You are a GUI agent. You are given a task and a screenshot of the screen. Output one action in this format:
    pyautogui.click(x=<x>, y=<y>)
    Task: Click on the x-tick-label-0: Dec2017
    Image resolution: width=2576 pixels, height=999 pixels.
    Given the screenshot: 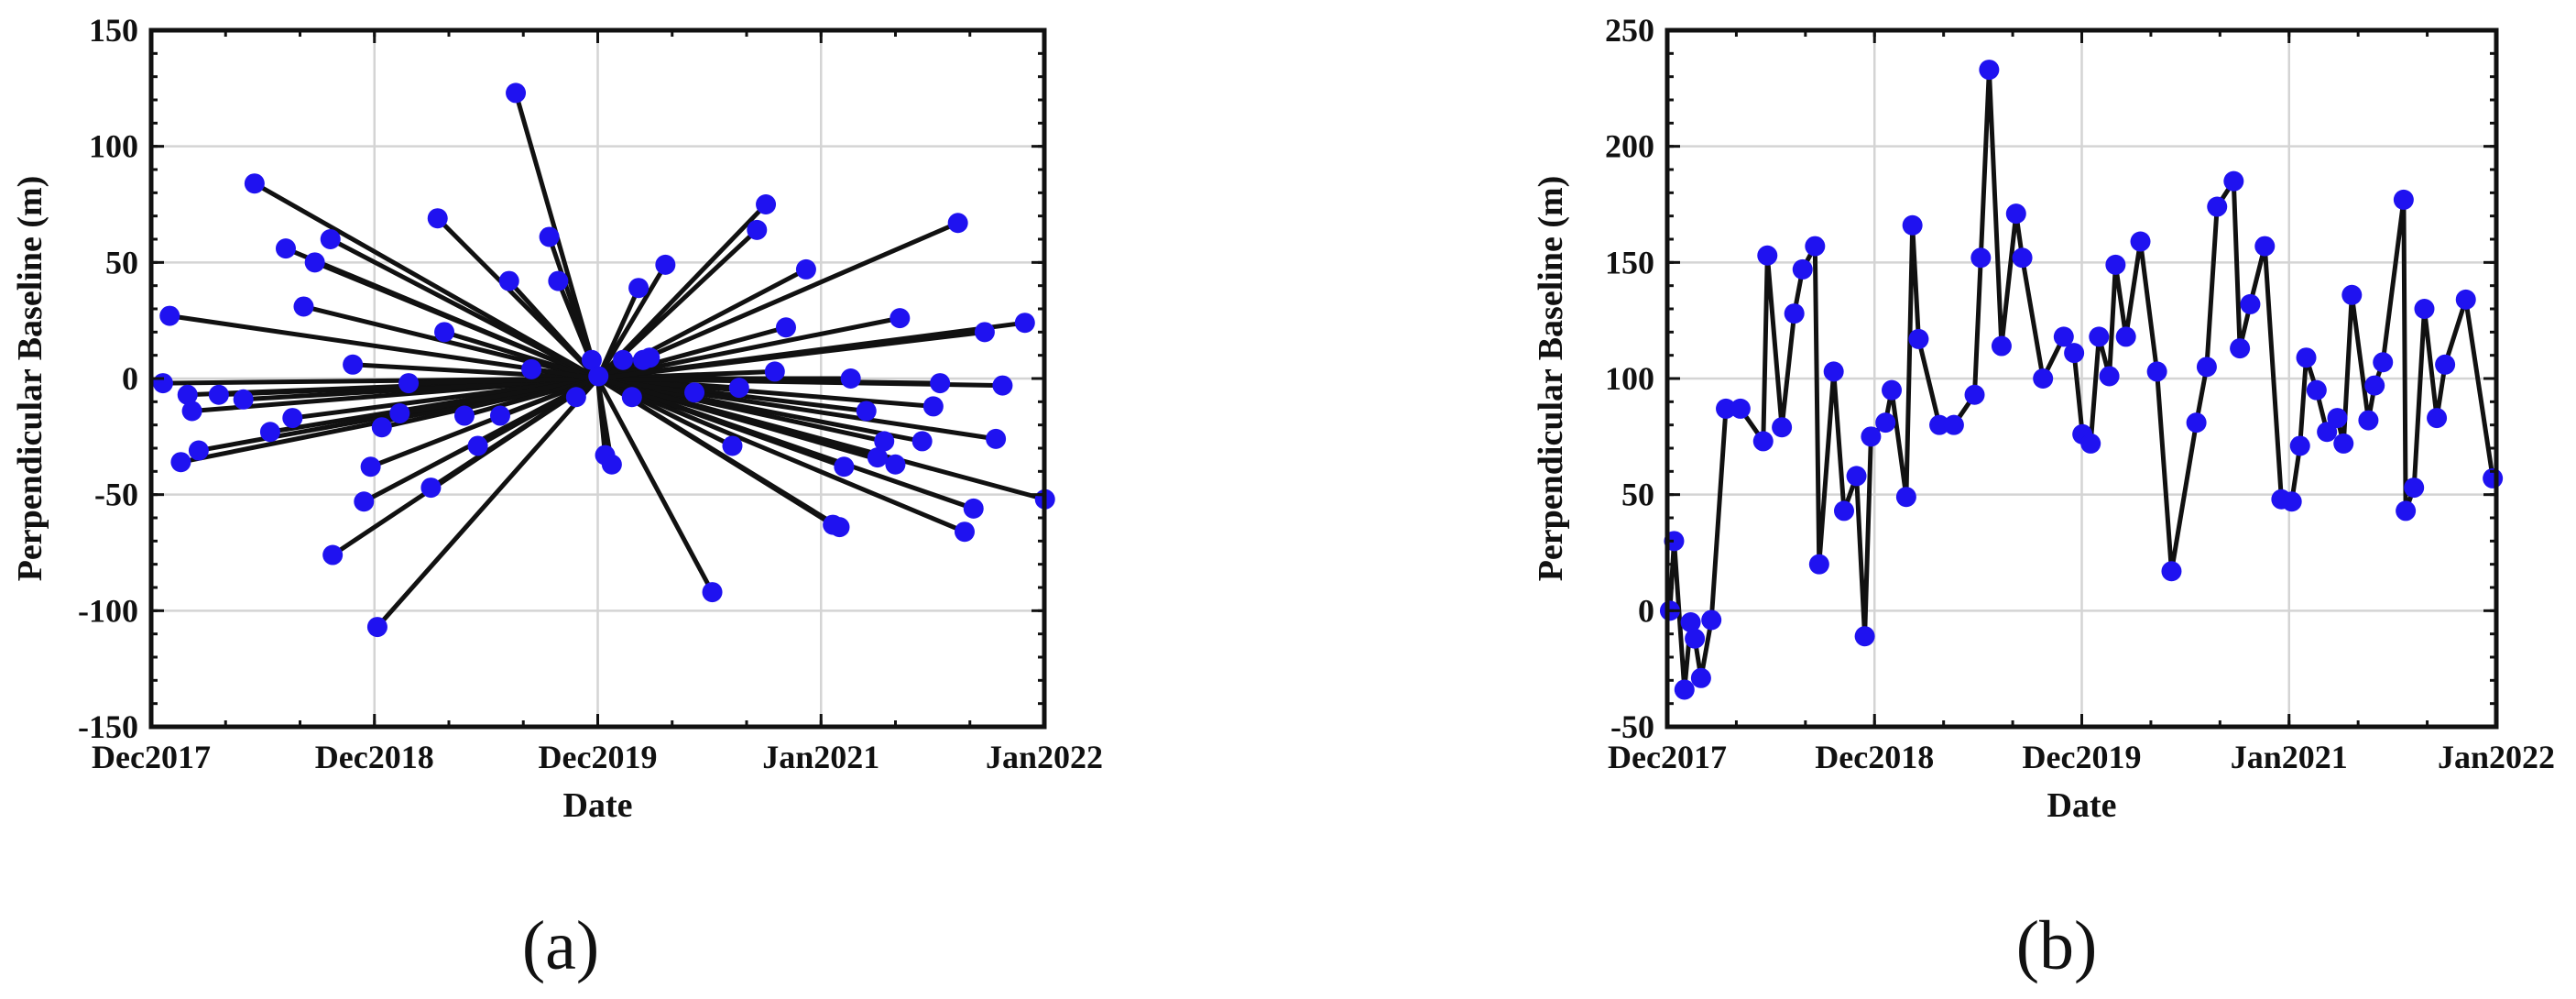 What is the action you would take?
    pyautogui.click(x=152, y=757)
    